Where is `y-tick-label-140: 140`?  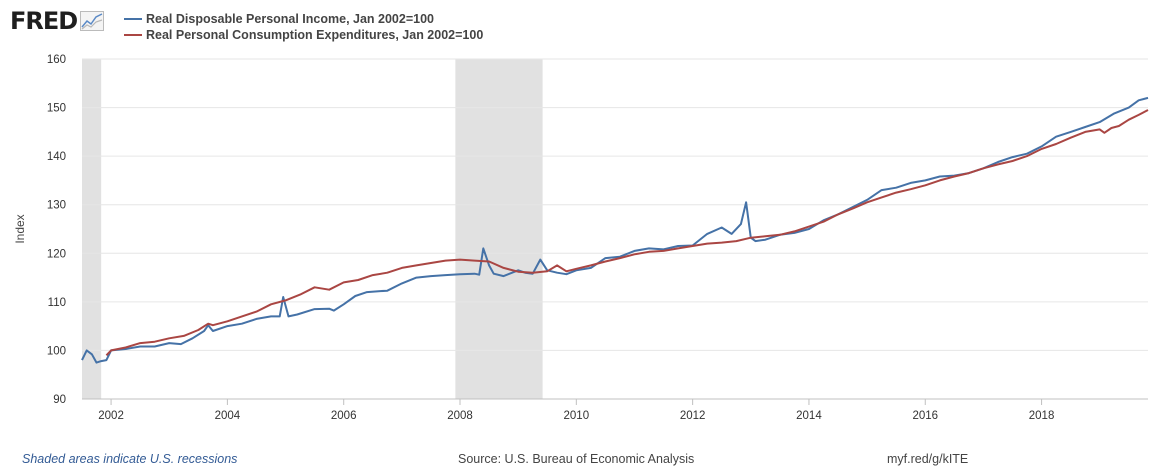
y-tick-label-140: 140 is located at coordinates (56, 157).